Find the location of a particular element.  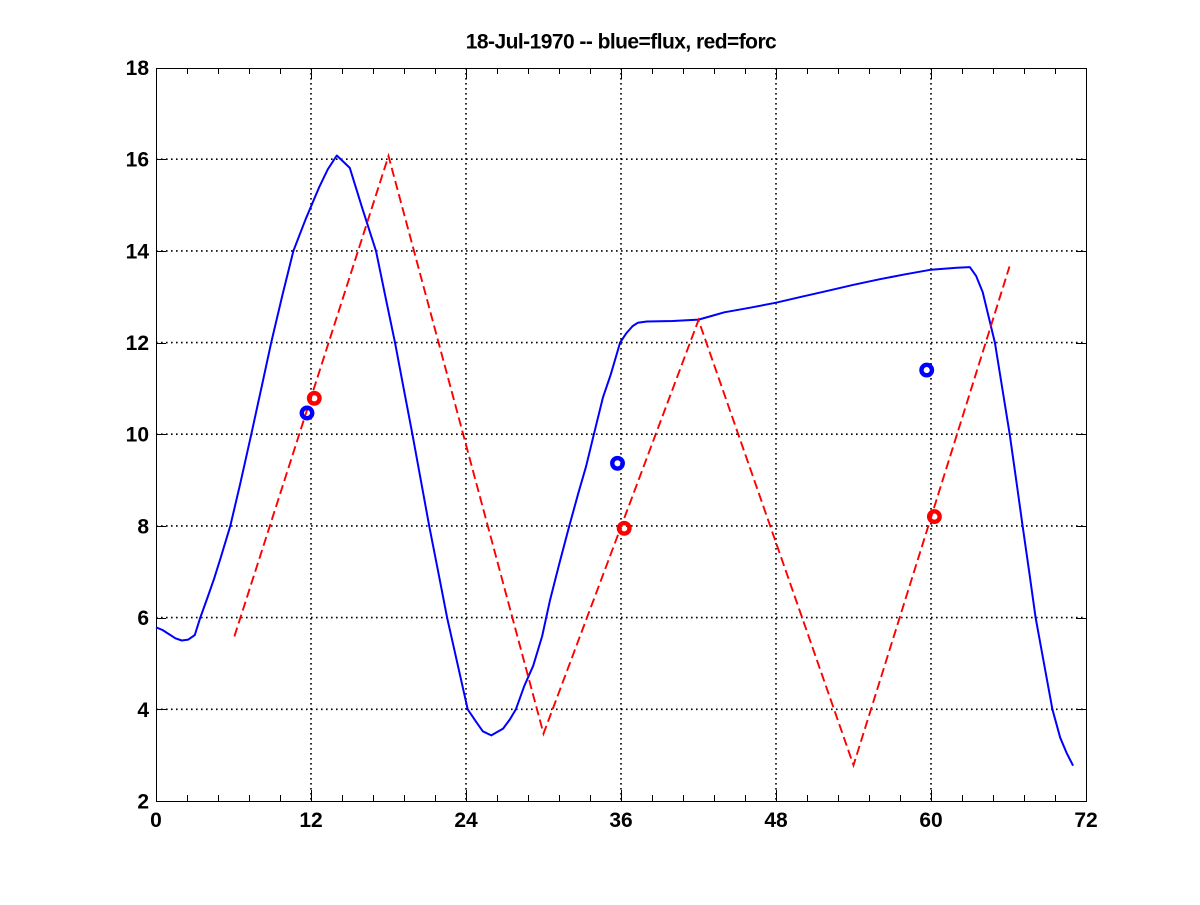

svg-text: 4 is located at coordinates (143, 710).